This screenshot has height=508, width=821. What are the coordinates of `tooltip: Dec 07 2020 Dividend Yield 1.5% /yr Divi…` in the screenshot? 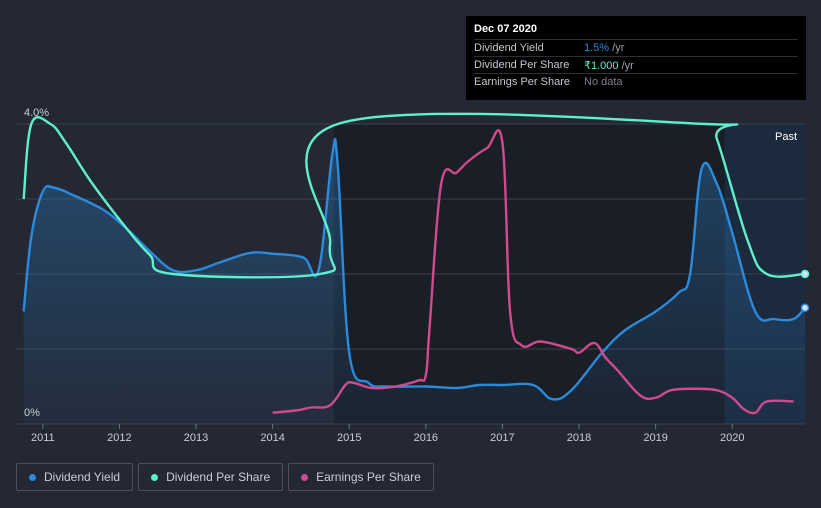 It's located at (636, 58).